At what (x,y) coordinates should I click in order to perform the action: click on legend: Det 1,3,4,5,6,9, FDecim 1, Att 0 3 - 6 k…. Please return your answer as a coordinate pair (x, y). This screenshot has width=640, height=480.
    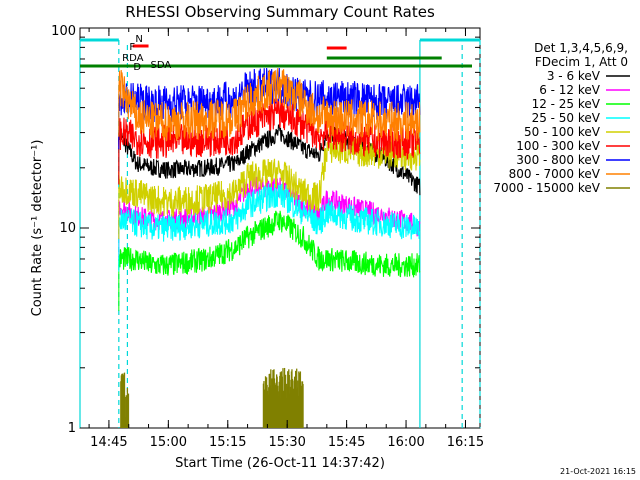
    Looking at the image, I should click on (561, 118).